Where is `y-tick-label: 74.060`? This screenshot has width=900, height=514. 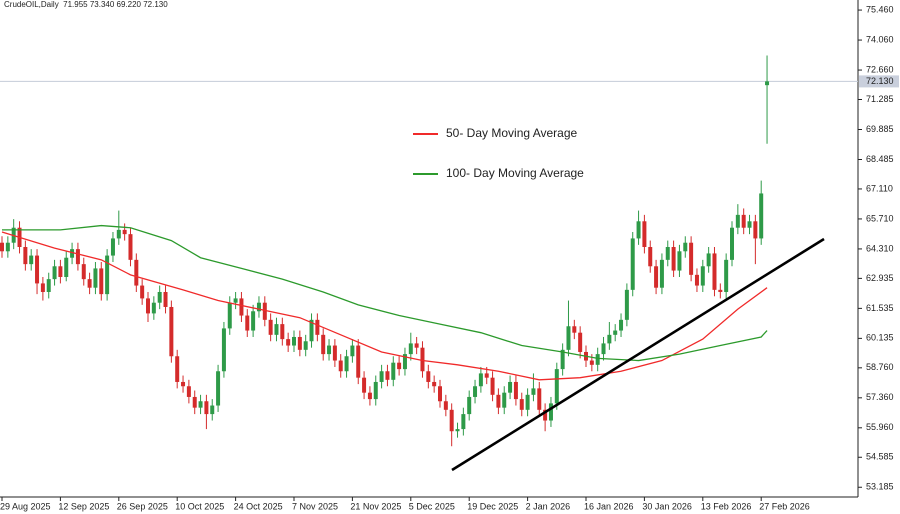 y-tick-label: 74.060 is located at coordinates (880, 39).